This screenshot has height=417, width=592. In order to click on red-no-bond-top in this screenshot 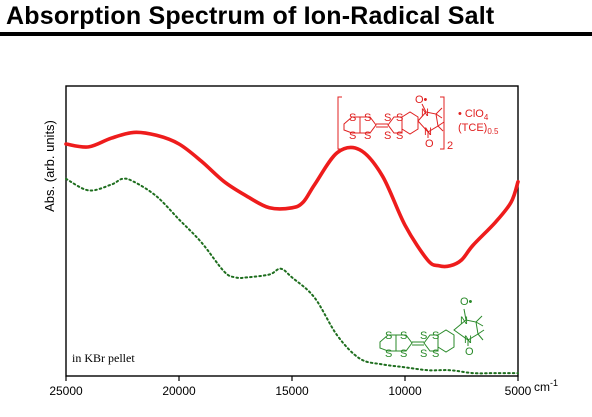, I will do `click(424, 108)`.